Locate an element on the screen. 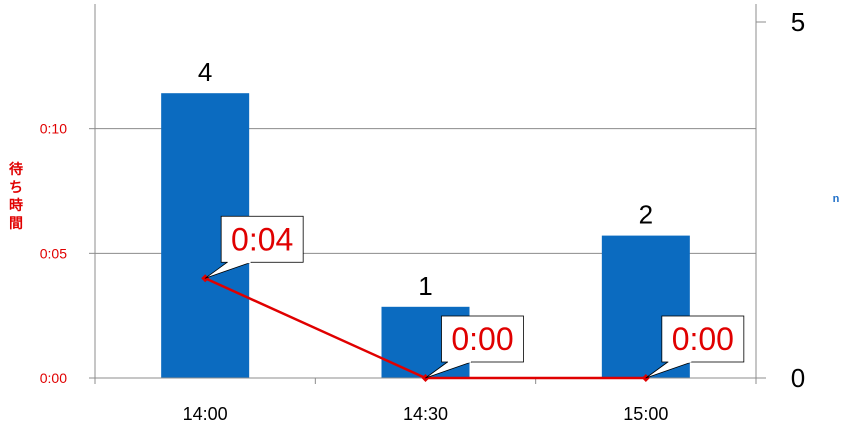  x-tick-label: 14:30 is located at coordinates (425, 414).